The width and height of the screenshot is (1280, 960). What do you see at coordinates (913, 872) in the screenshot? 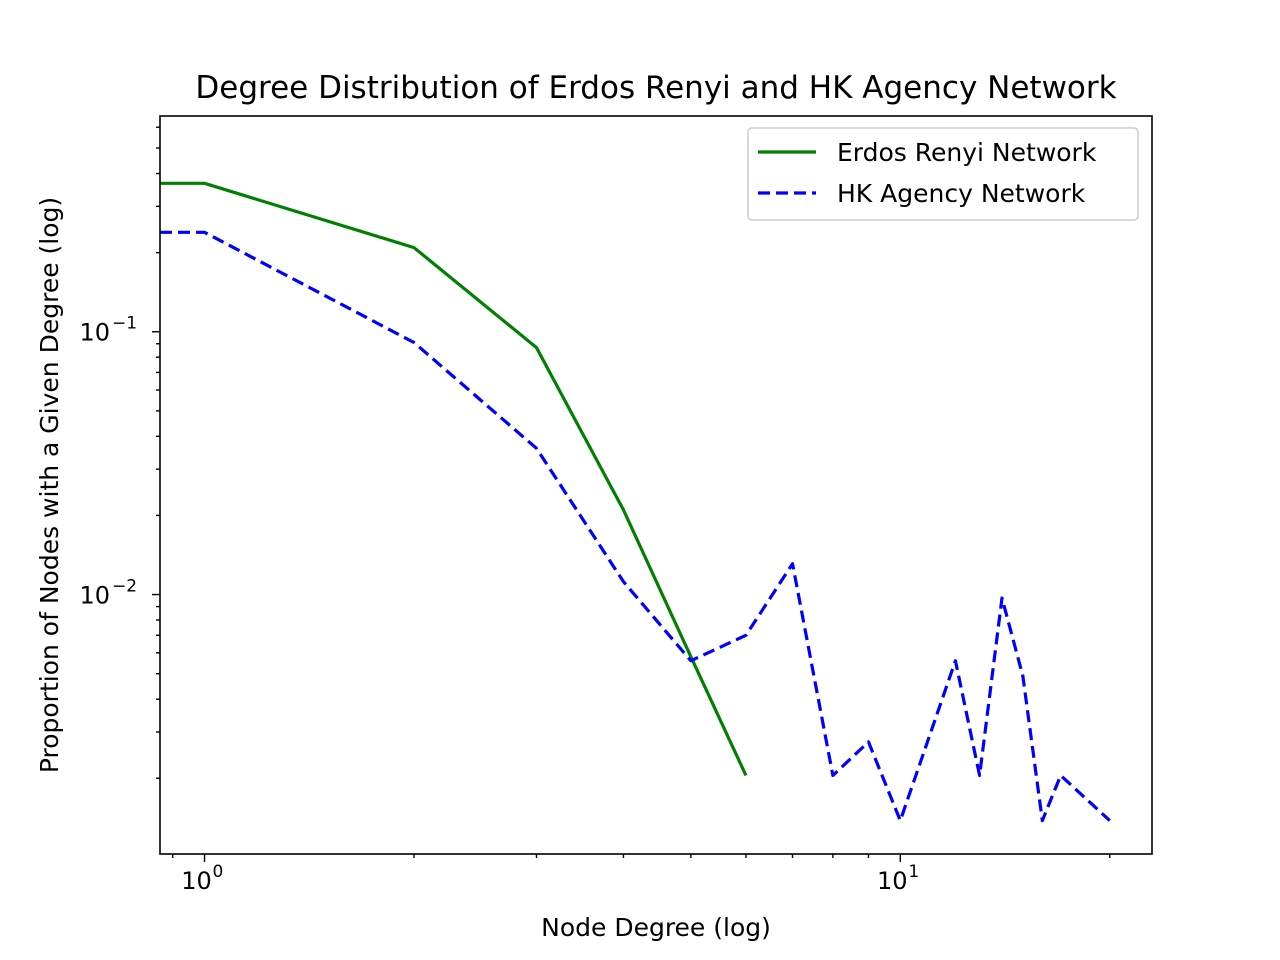
I see `x-tick-exponent-2: 1` at bounding box center [913, 872].